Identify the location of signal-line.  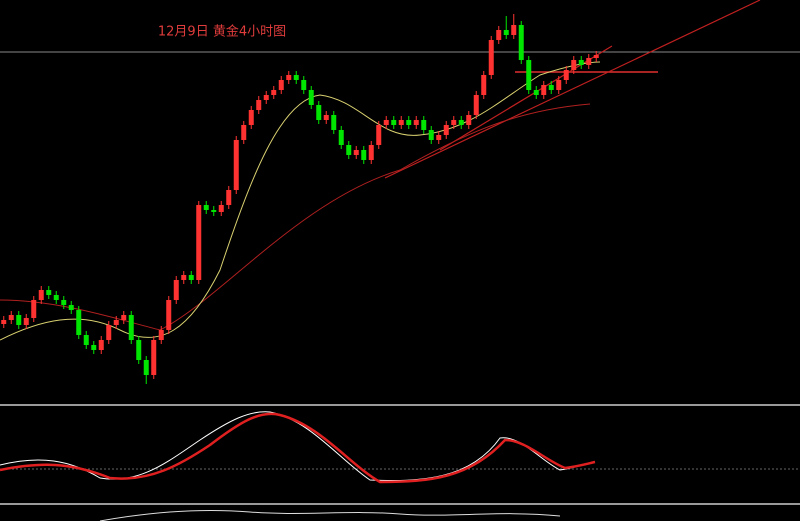
(298, 448).